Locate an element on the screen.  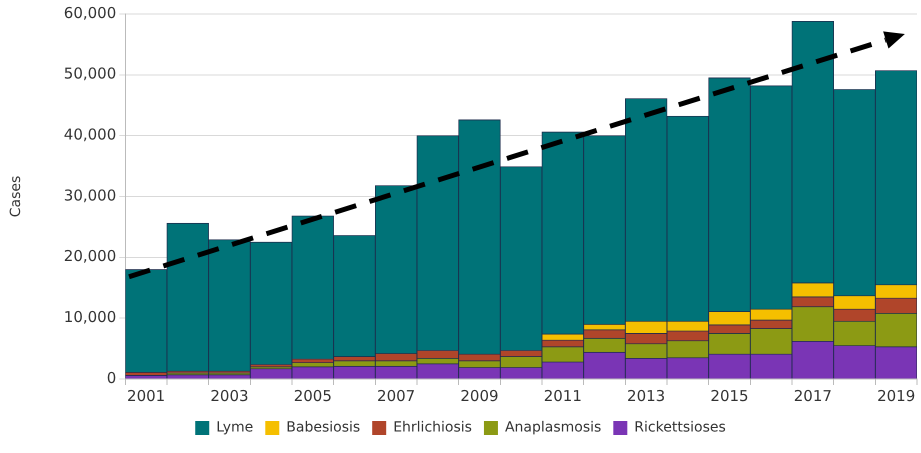
y-tick-label: 40,000 is located at coordinates (90, 135).